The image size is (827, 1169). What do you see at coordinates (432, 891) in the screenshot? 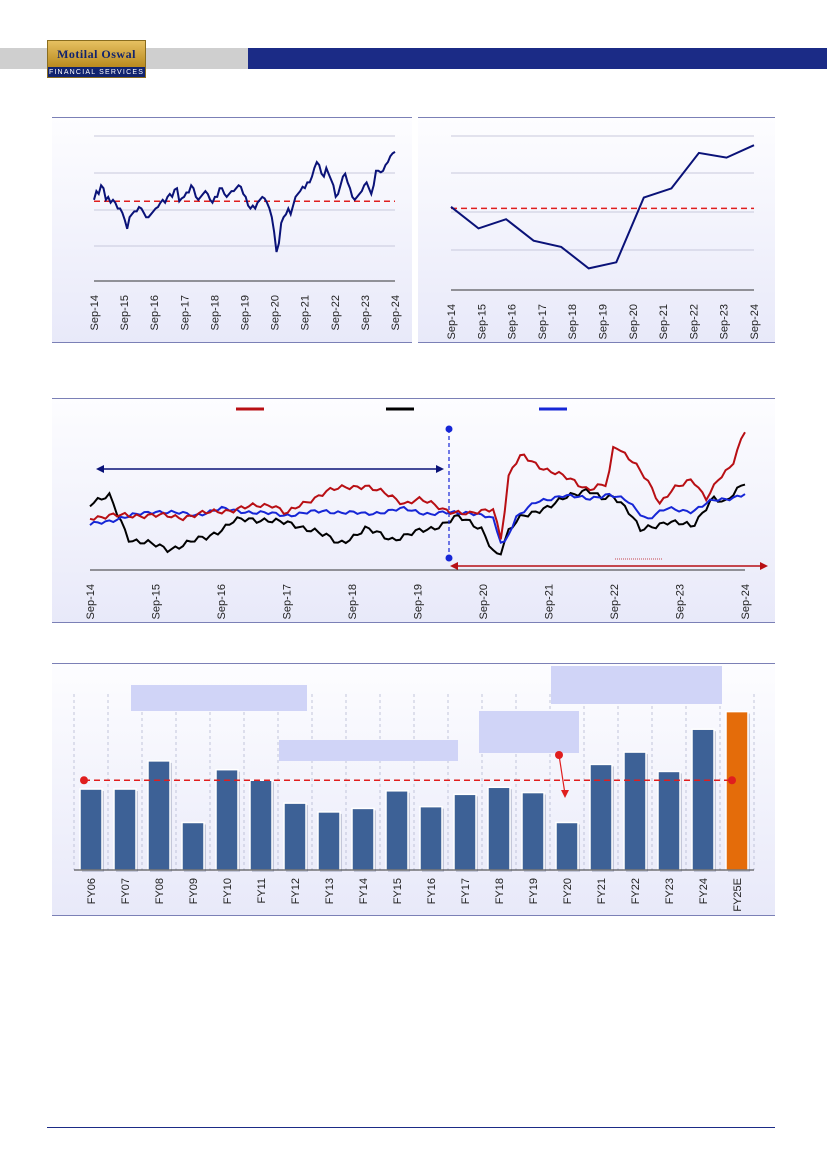
I see `category-label: FY16` at bounding box center [432, 891].